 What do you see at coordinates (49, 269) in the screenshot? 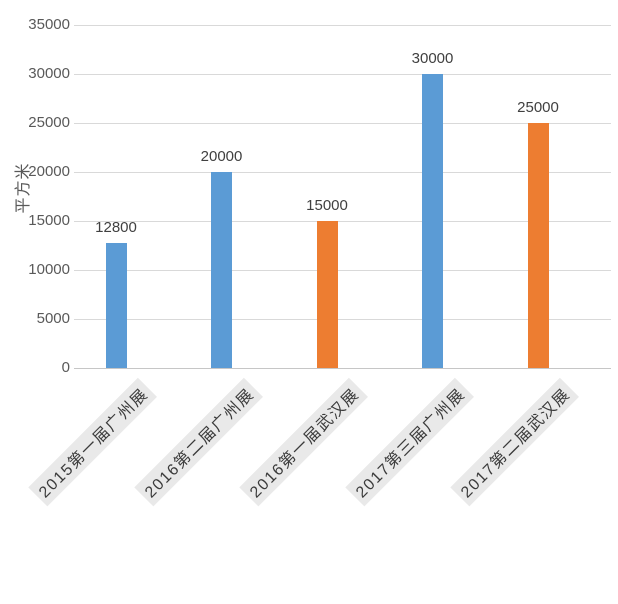
I see `y-tick-label: 10000` at bounding box center [49, 269].